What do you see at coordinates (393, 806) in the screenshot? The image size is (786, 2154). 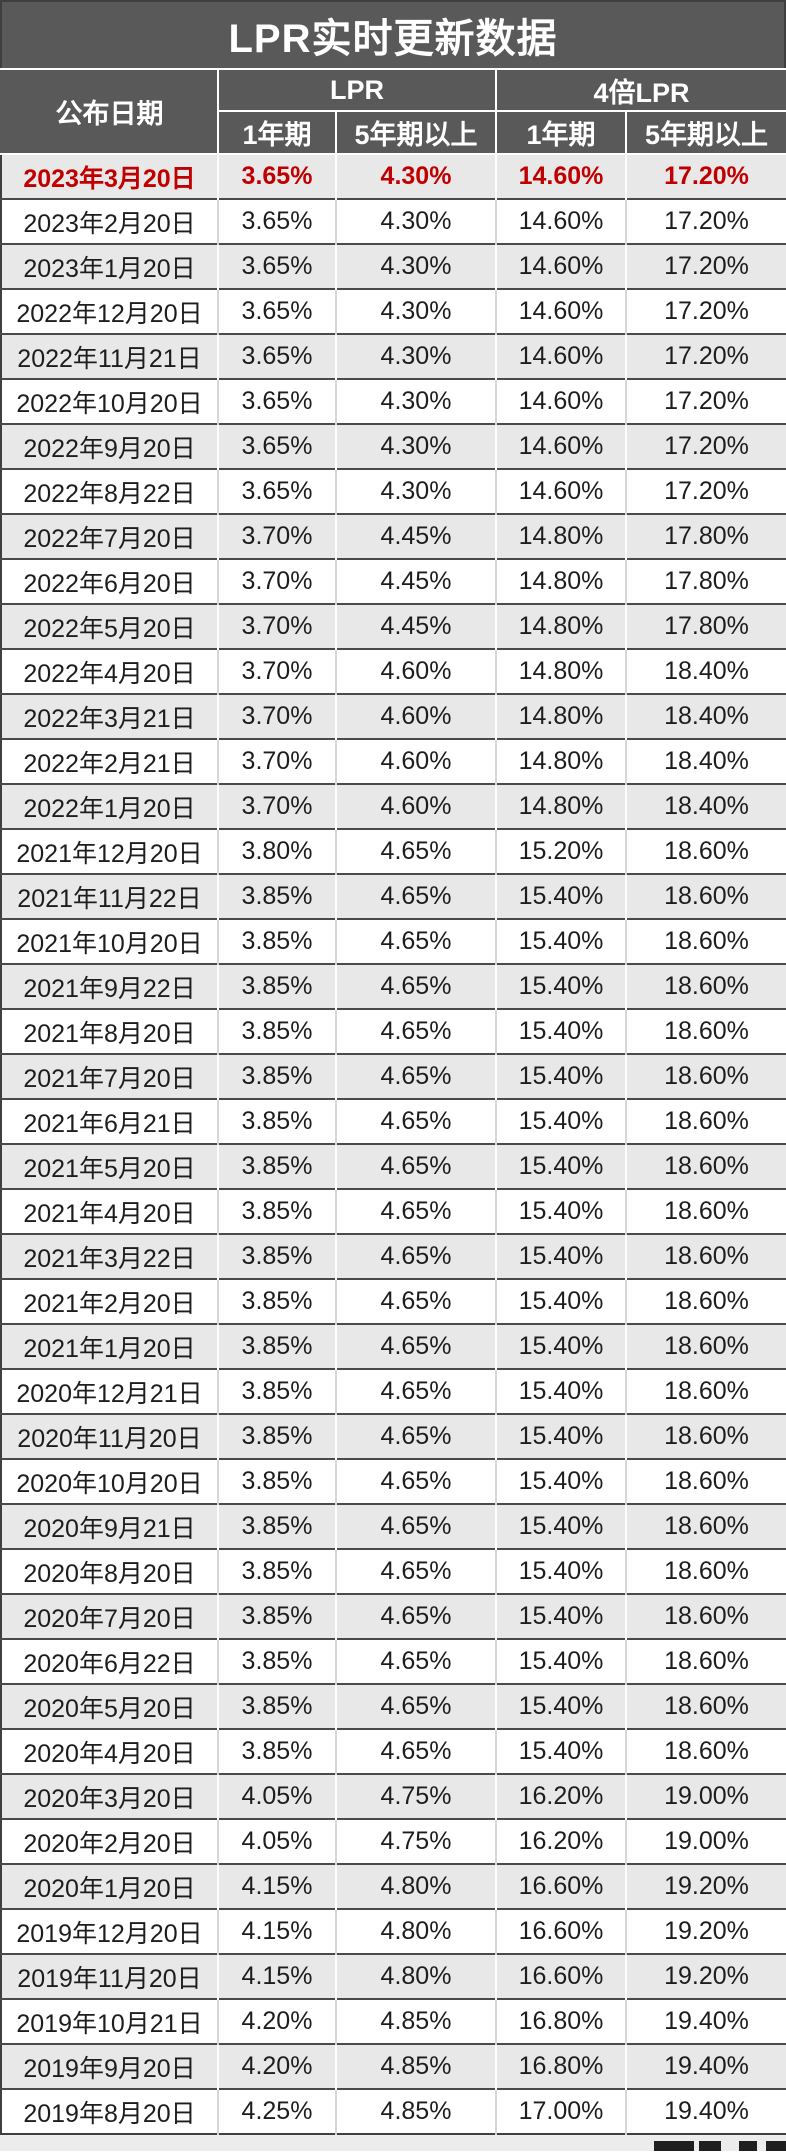 I see `table-row: 2022年1月20日 3.70% 4.60% 14.80% 18.40%` at bounding box center [393, 806].